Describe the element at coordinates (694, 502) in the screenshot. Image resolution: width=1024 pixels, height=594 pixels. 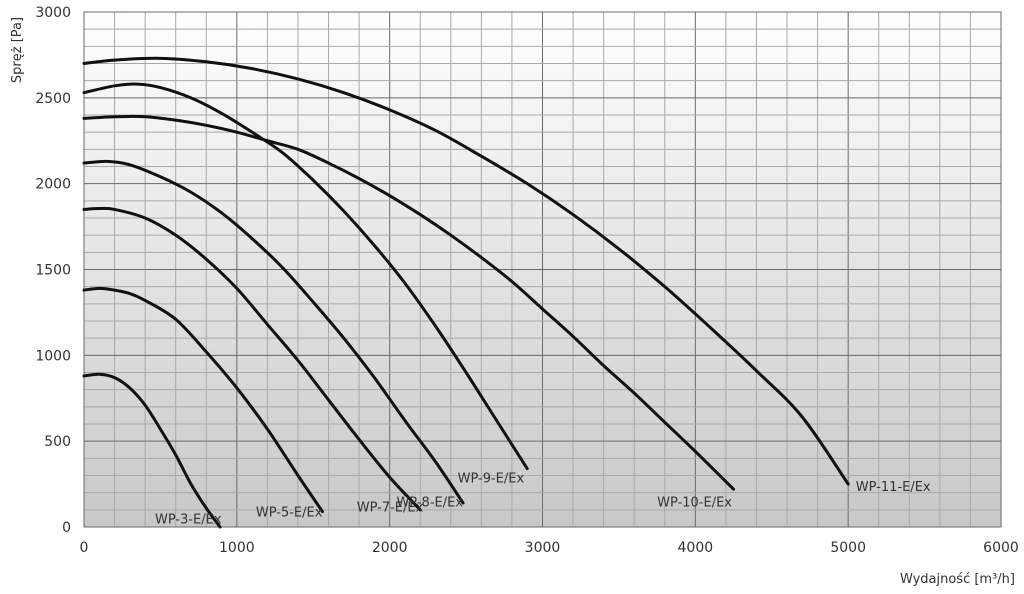
I see `series-label-6: WP-10-E/Ex` at that location.